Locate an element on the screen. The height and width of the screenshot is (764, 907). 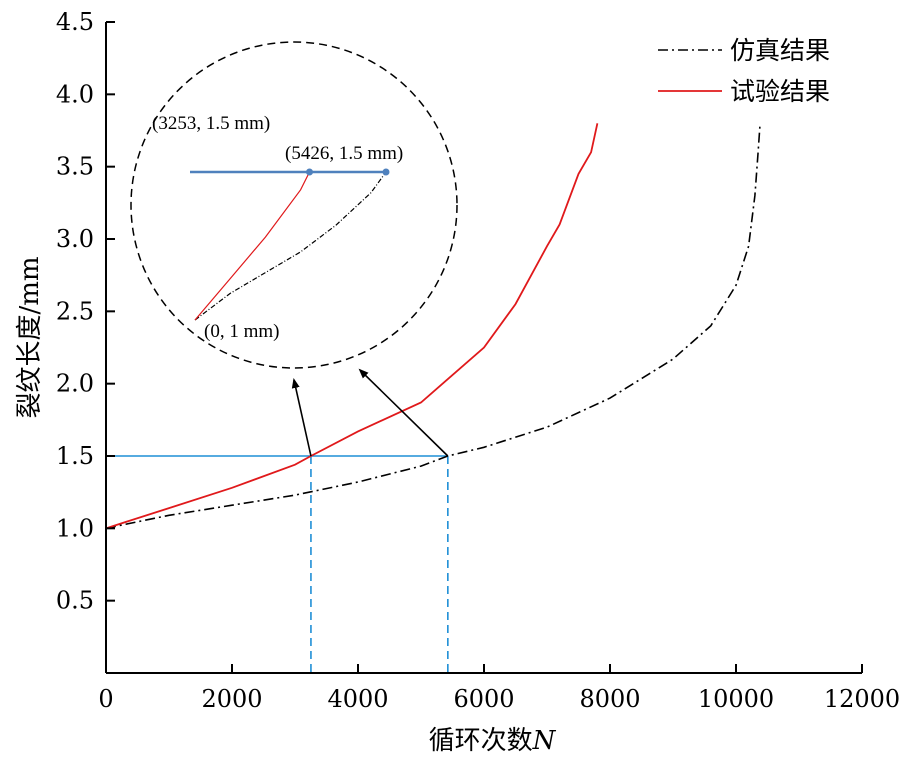
legend-label-0: 仿真结果 is located at coordinates (780, 50).